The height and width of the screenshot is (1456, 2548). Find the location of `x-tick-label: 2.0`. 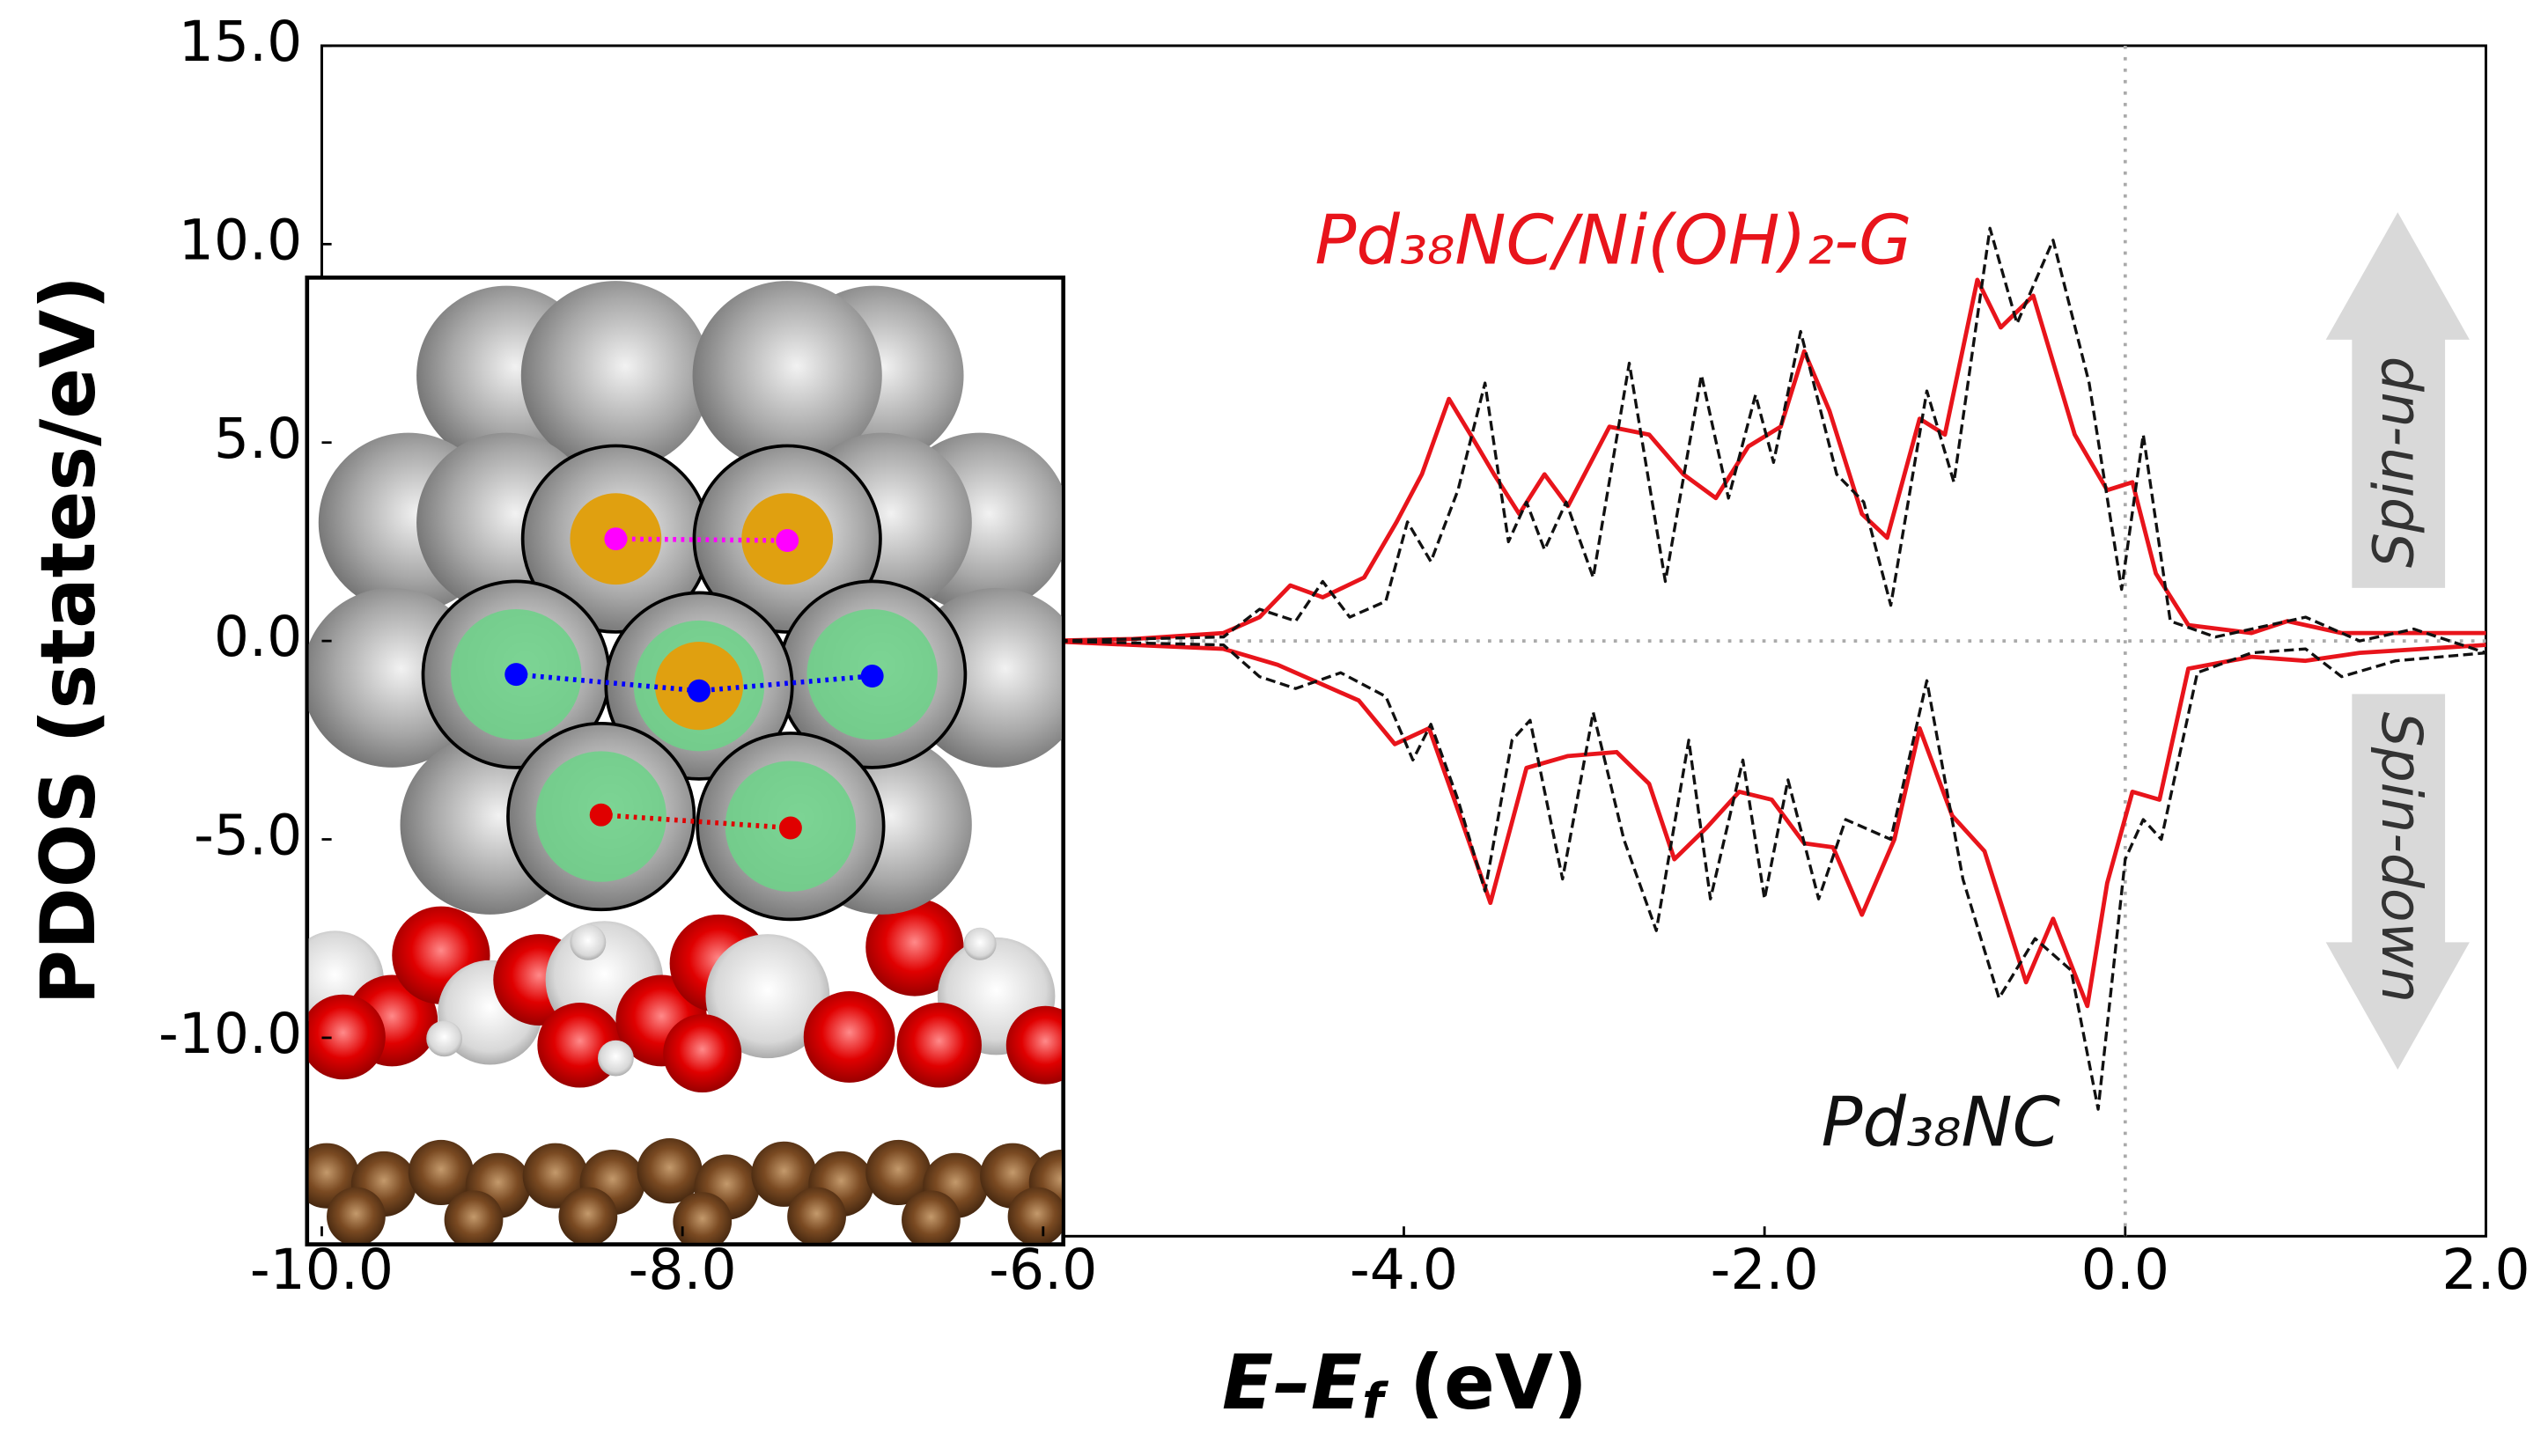

x-tick-label: 2.0 is located at coordinates (2485, 1269).